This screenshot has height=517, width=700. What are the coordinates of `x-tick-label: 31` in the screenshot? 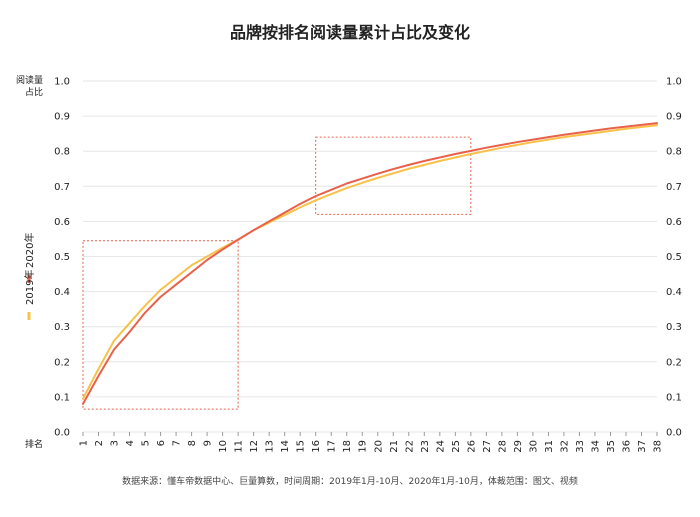 It's located at (549, 446).